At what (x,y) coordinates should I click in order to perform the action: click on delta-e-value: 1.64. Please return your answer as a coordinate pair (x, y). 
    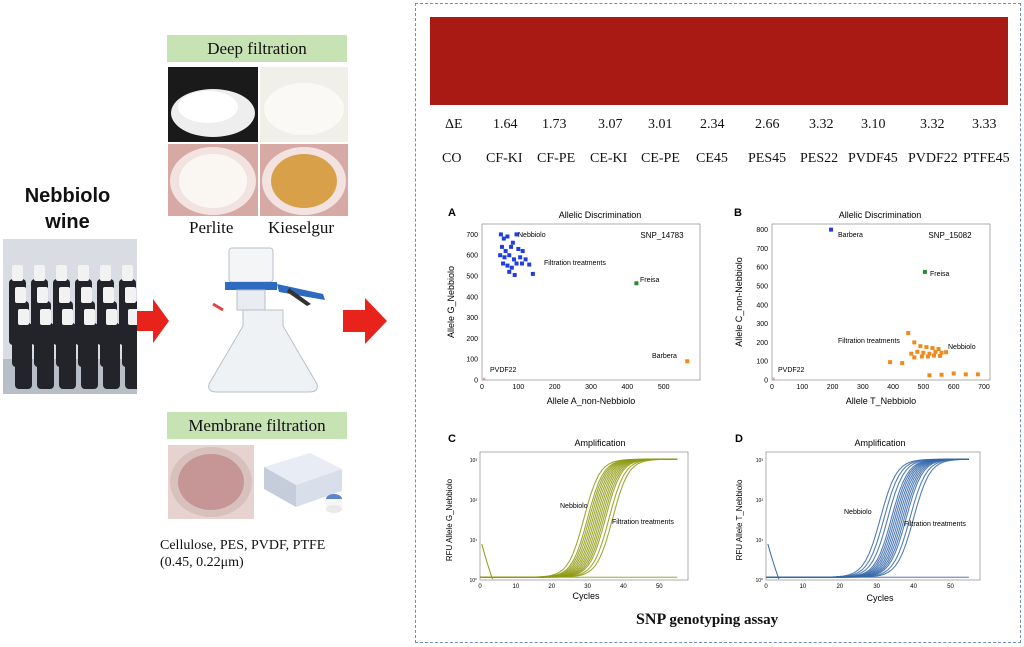
    Looking at the image, I should click on (505, 124).